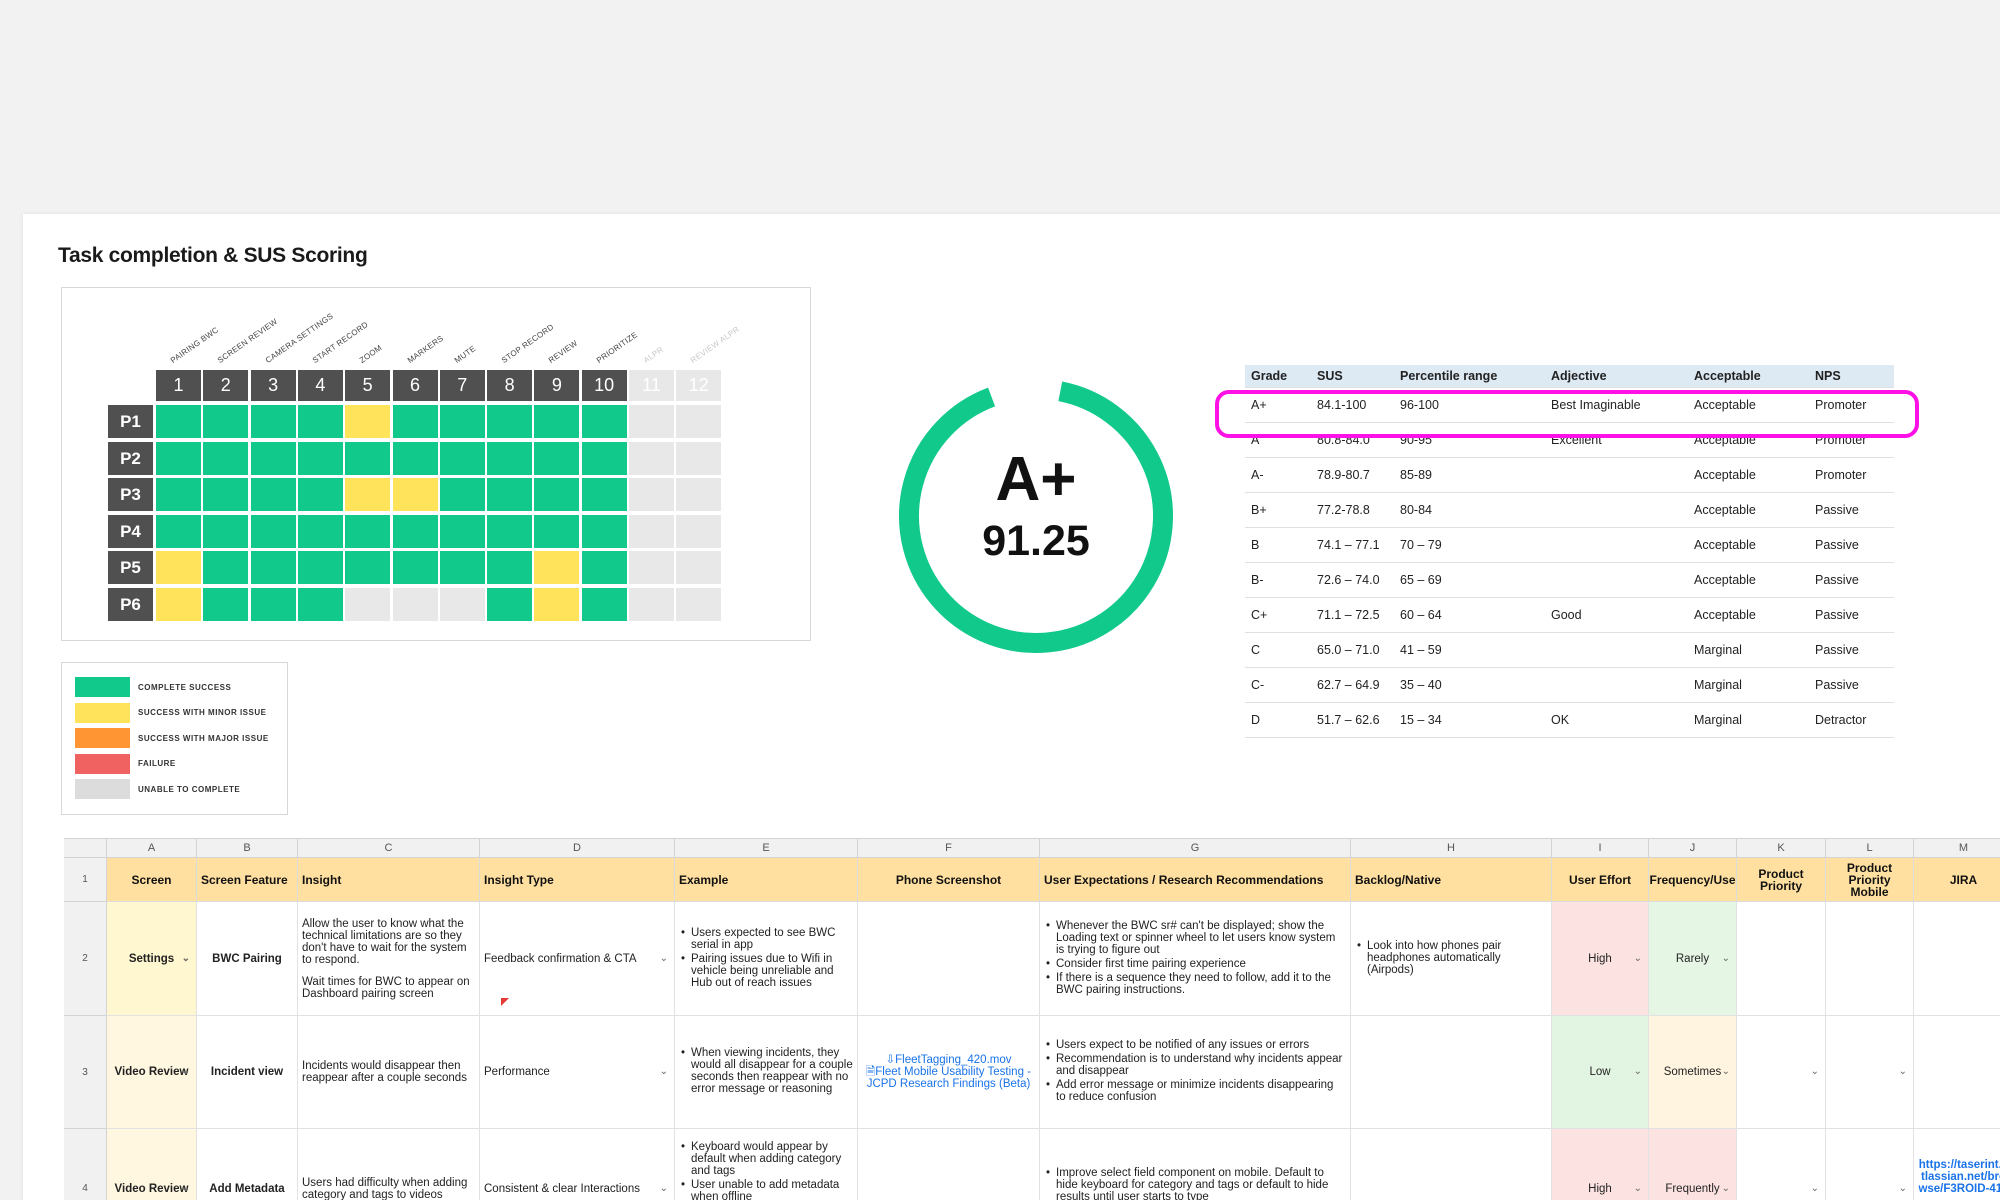 The image size is (2000, 1200). I want to click on column-header-i: I, so click(1600, 848).